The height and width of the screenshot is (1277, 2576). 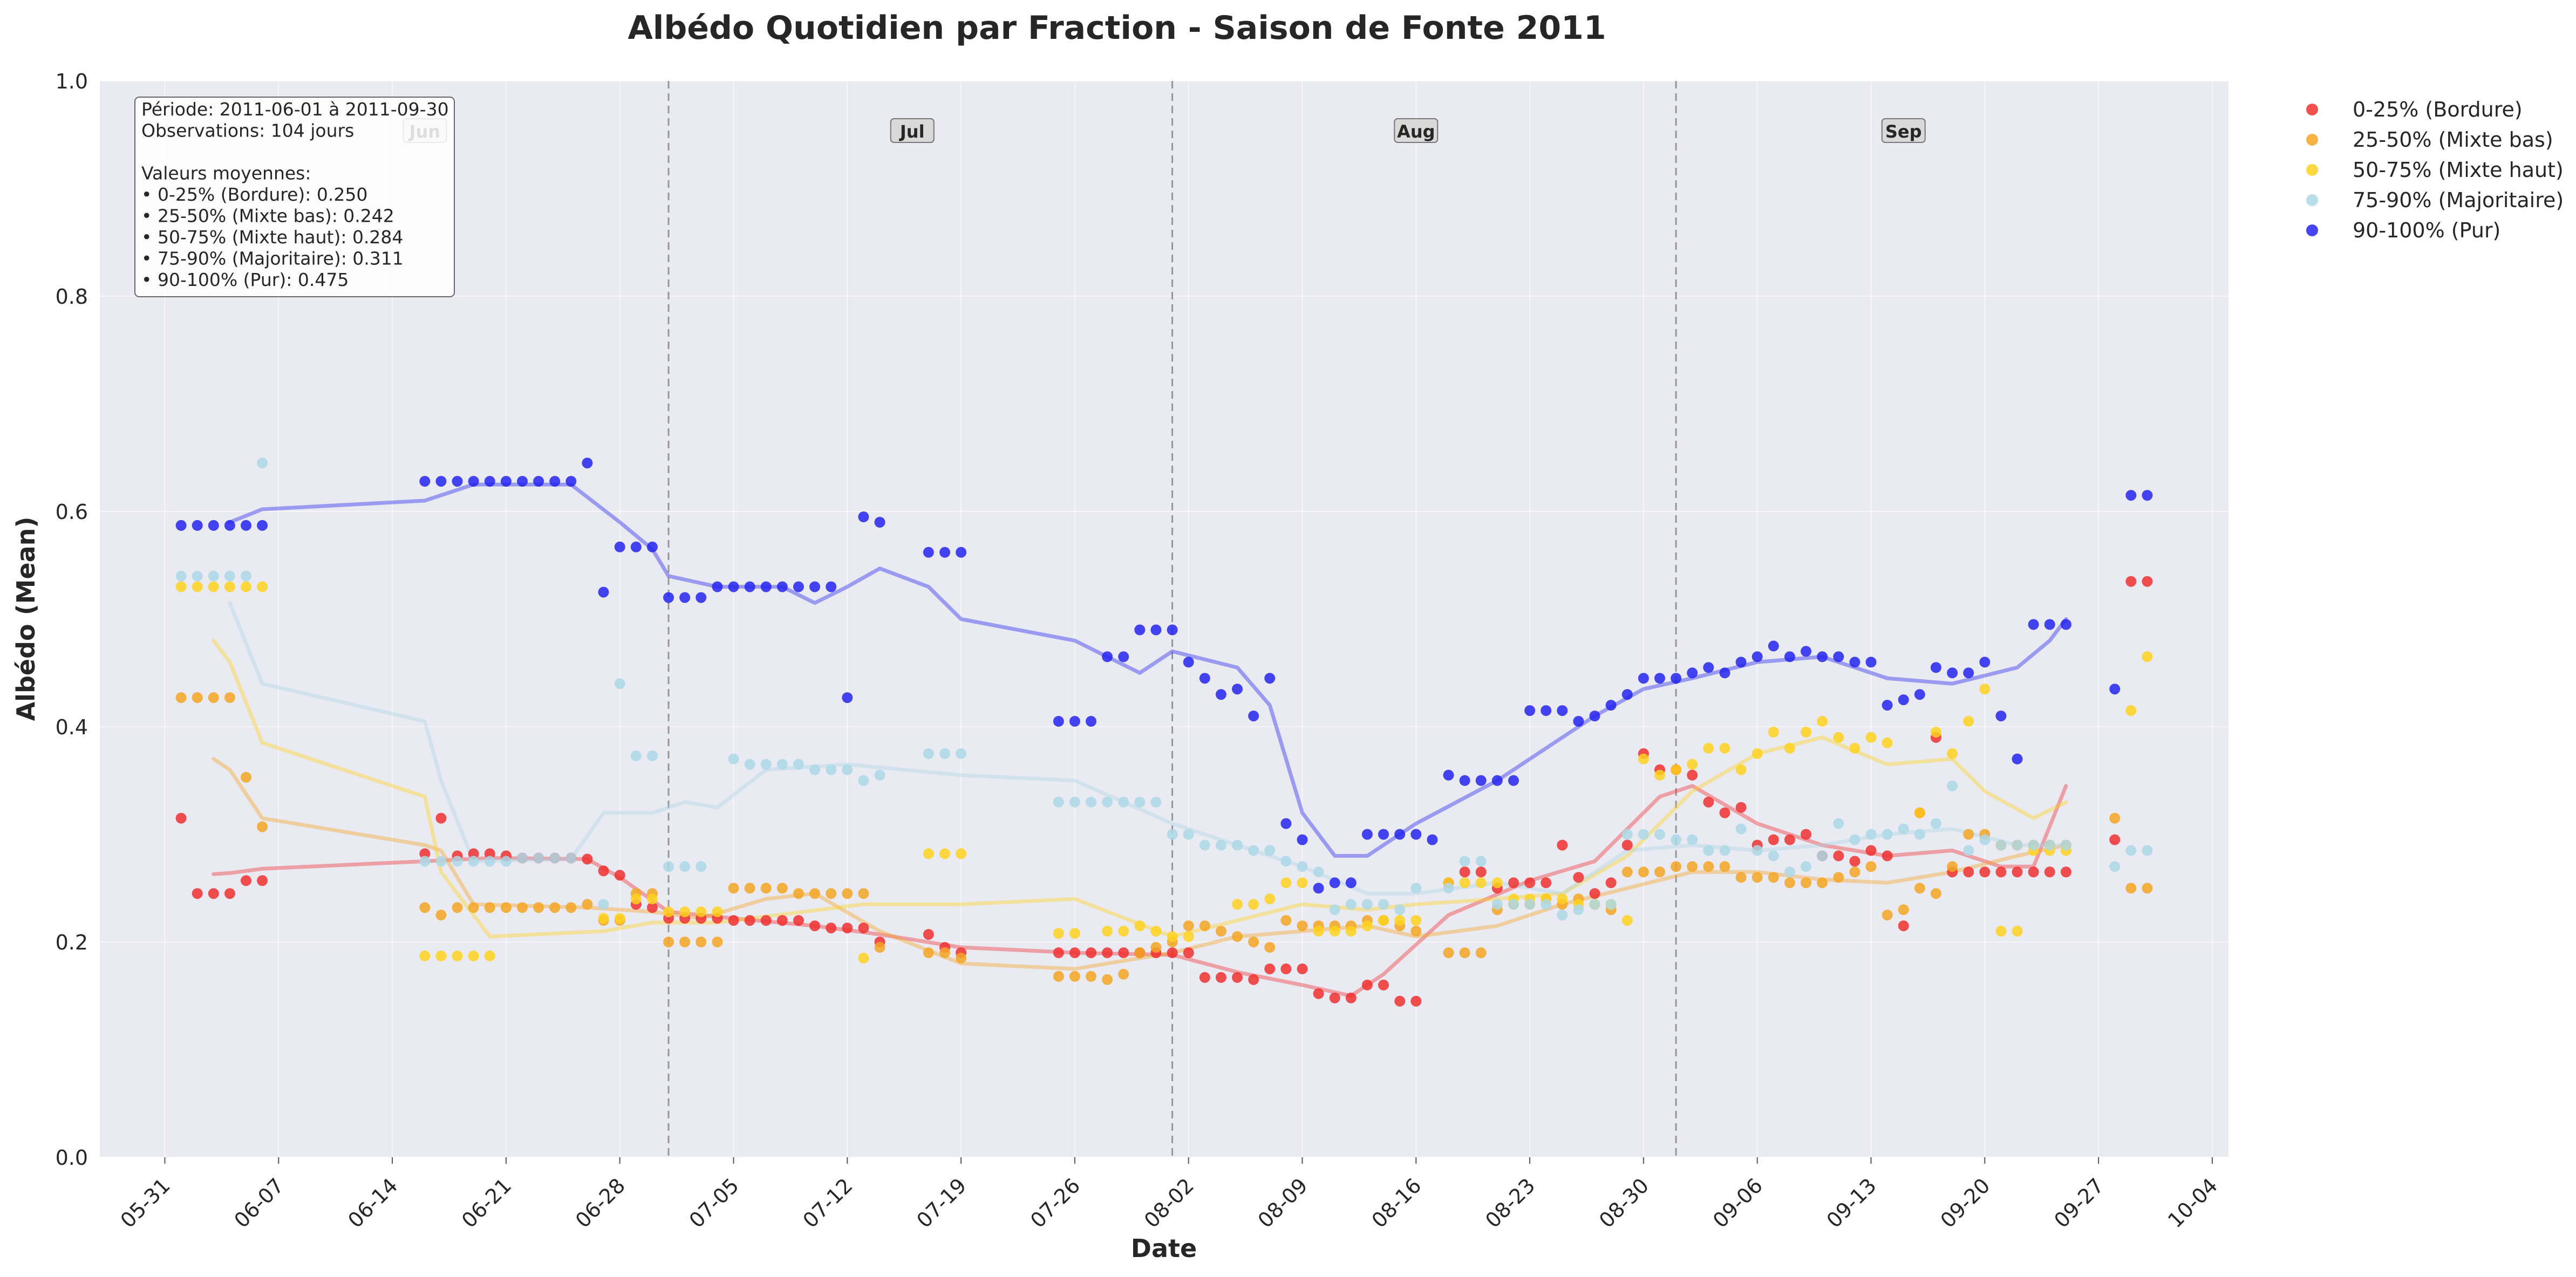 What do you see at coordinates (2312, 109) in the screenshot?
I see `legend-marker` at bounding box center [2312, 109].